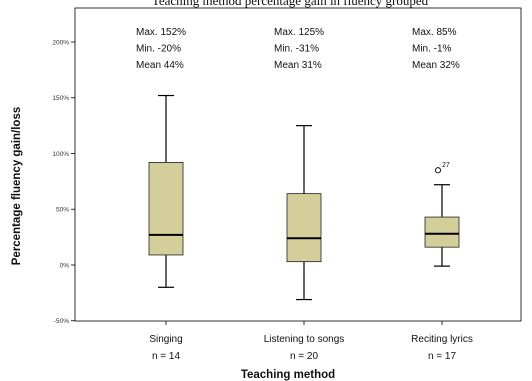 This screenshot has height=381, width=532. What do you see at coordinates (438, 170) in the screenshot?
I see `outlier-point` at bounding box center [438, 170].